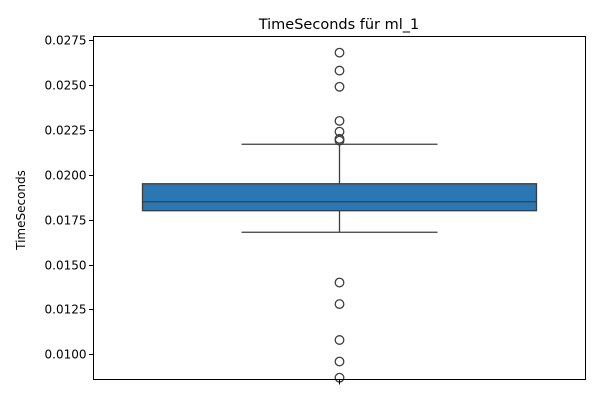 The image size is (600, 400). What do you see at coordinates (339, 25) in the screenshot?
I see `chart-title: TimeSeconds für ml_1` at bounding box center [339, 25].